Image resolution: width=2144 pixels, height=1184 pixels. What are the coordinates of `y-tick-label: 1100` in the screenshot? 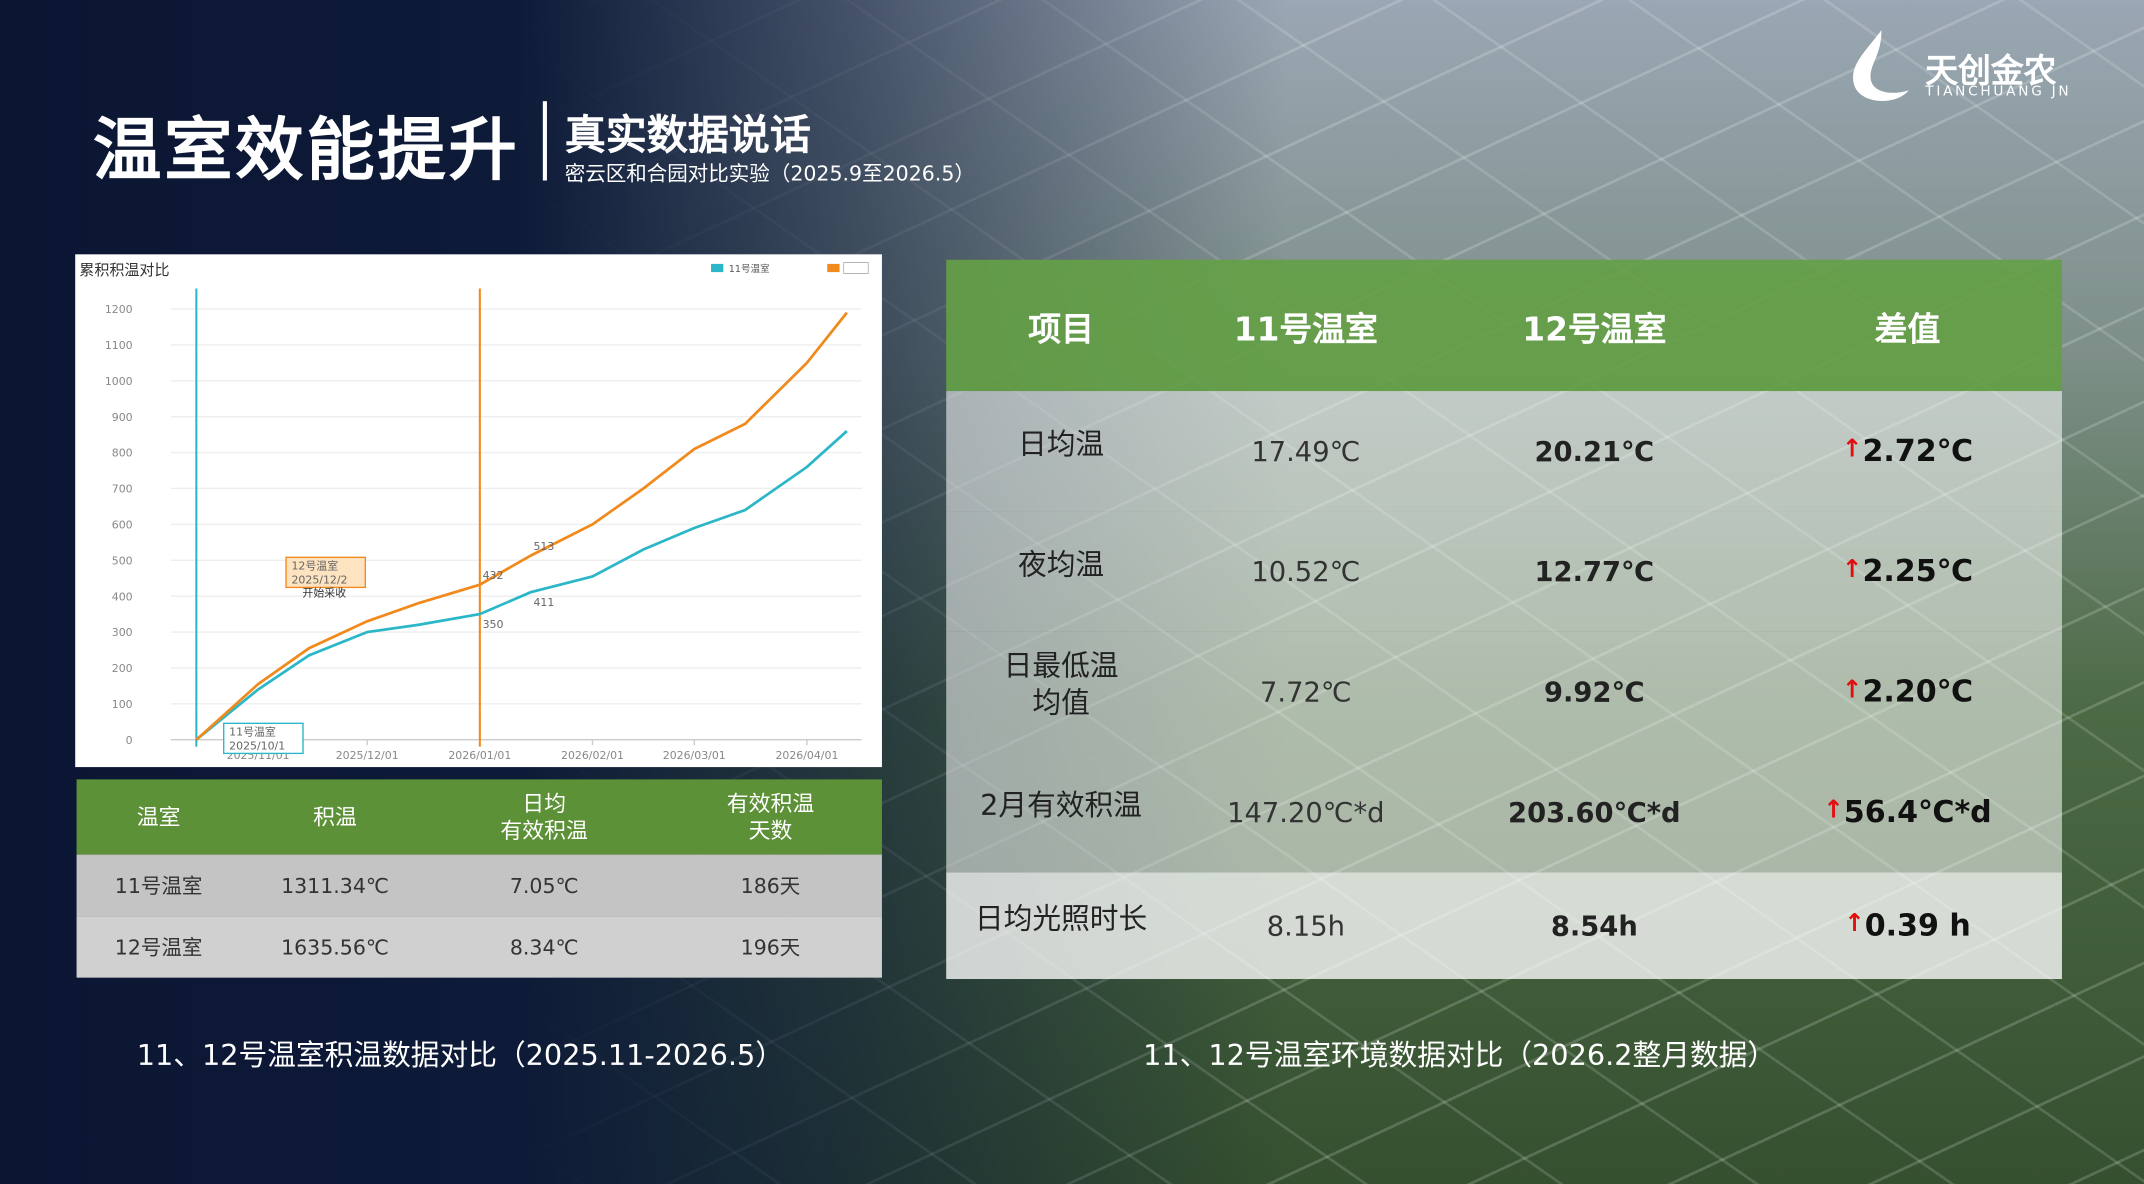 It's located at (119, 345).